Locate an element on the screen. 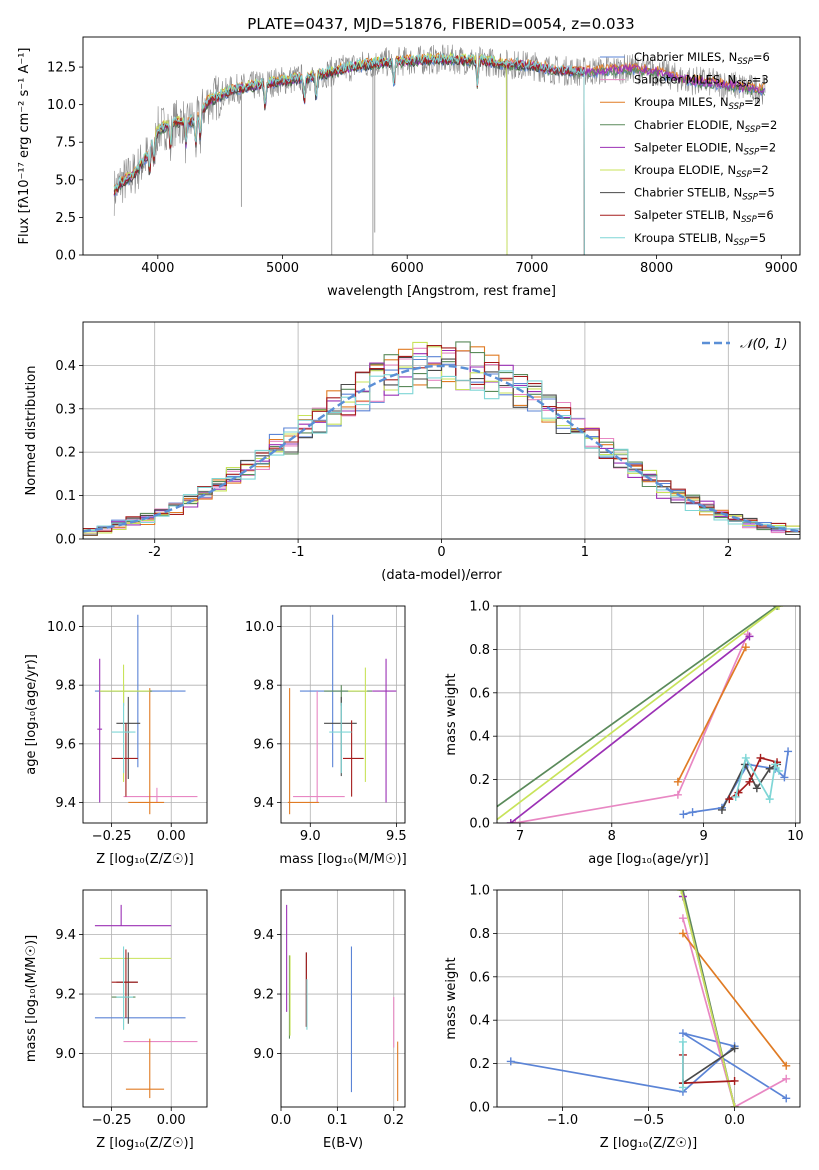  y-tick-label: 9.8 is located at coordinates (263, 686).